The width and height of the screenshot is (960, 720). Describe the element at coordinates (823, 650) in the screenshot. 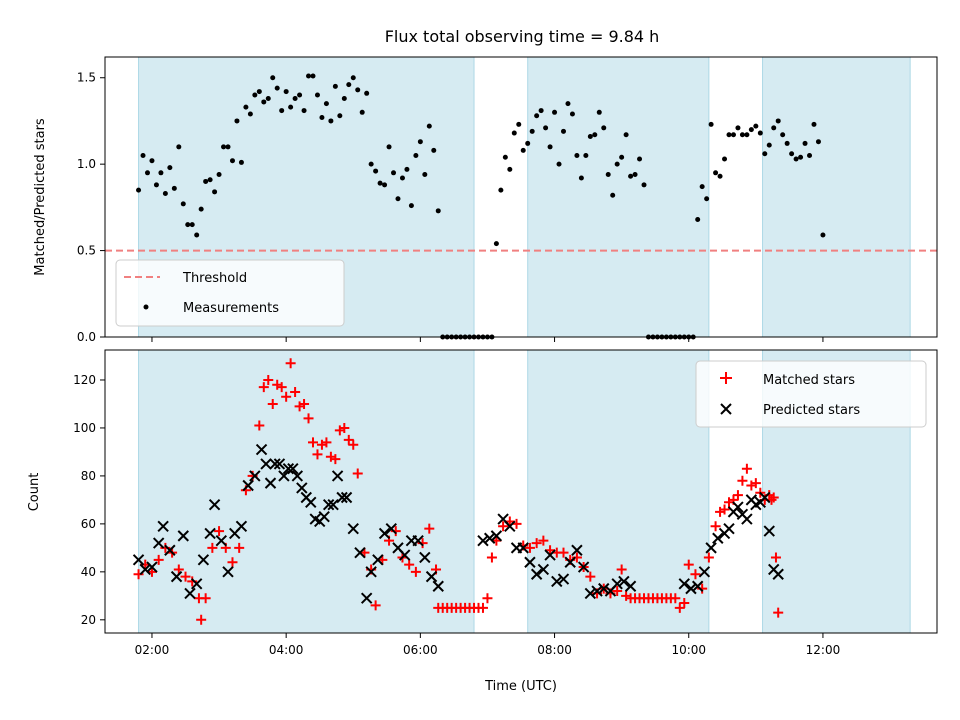

I see `x-tick-label: 12:00` at that location.